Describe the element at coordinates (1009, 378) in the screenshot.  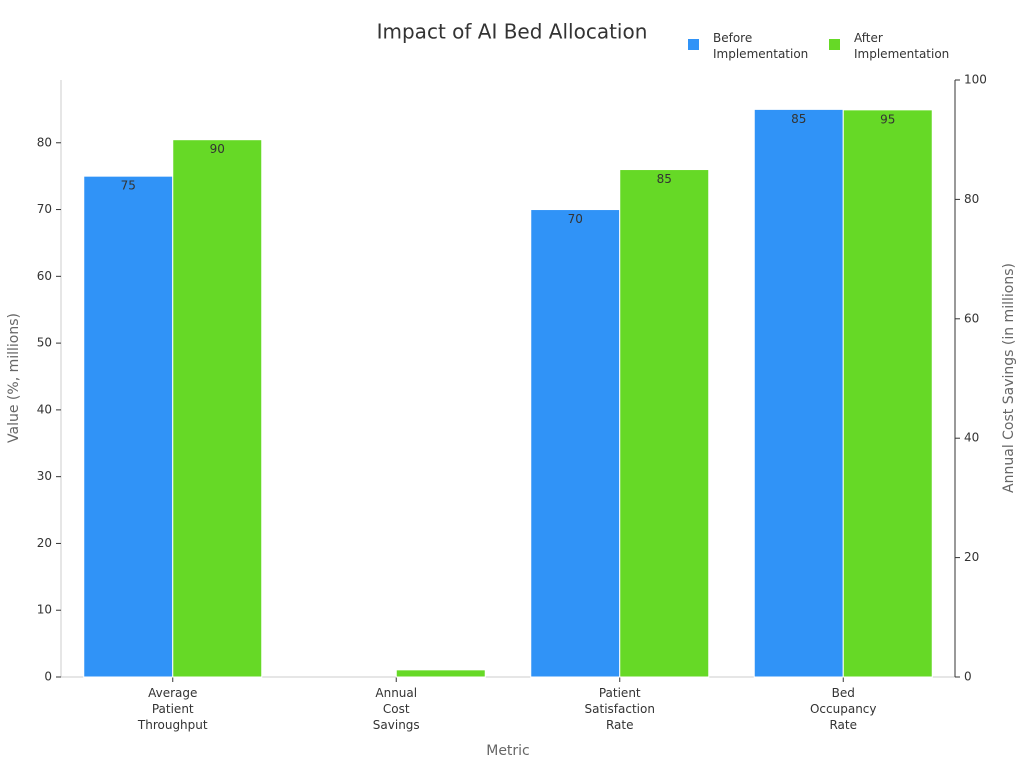
I see `y2-axis-label: Annual Cost Savings (in millions)` at that location.